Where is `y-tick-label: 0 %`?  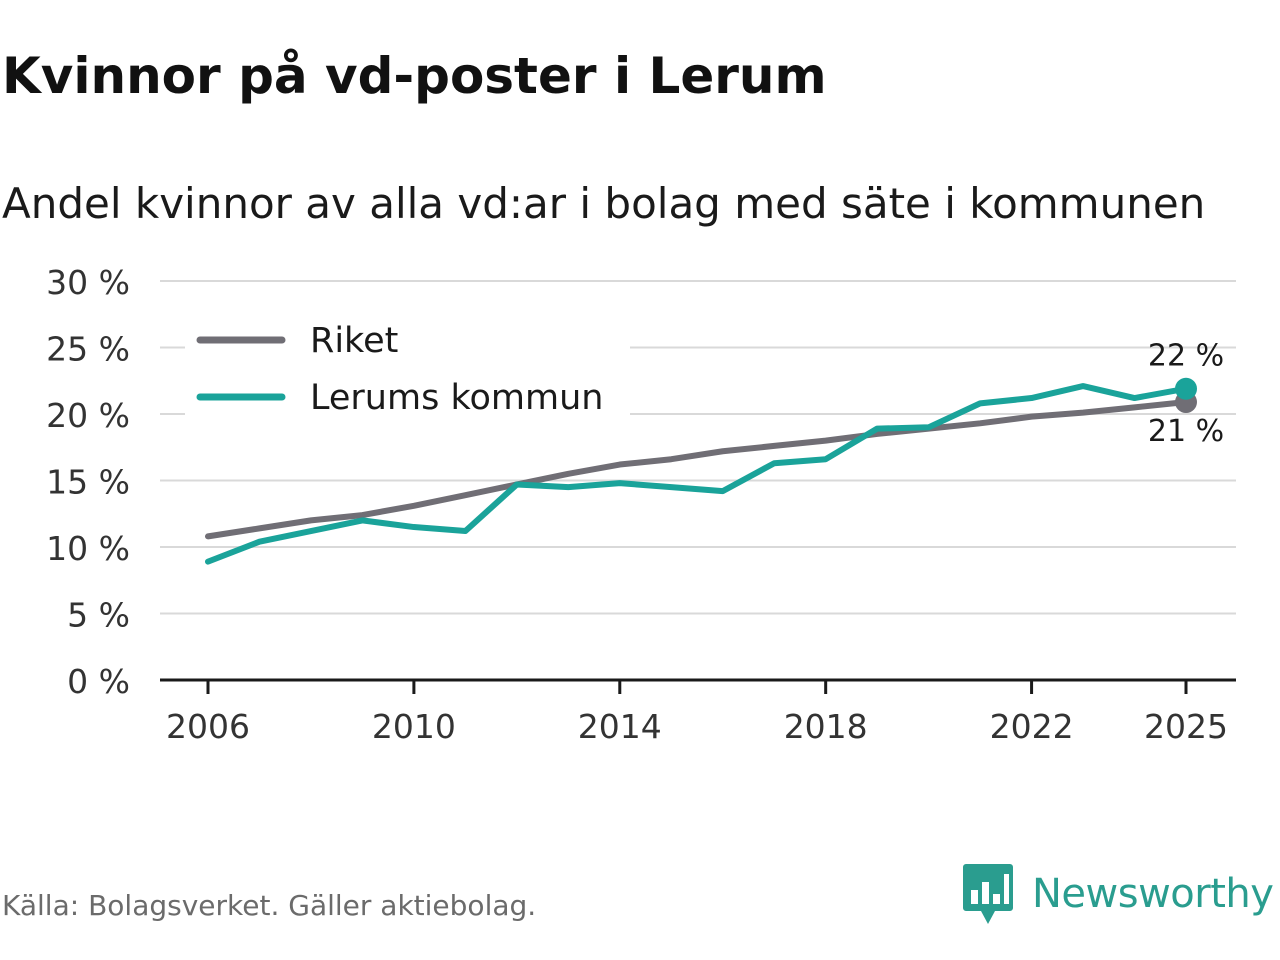 y-tick-label: 0 % is located at coordinates (98, 681).